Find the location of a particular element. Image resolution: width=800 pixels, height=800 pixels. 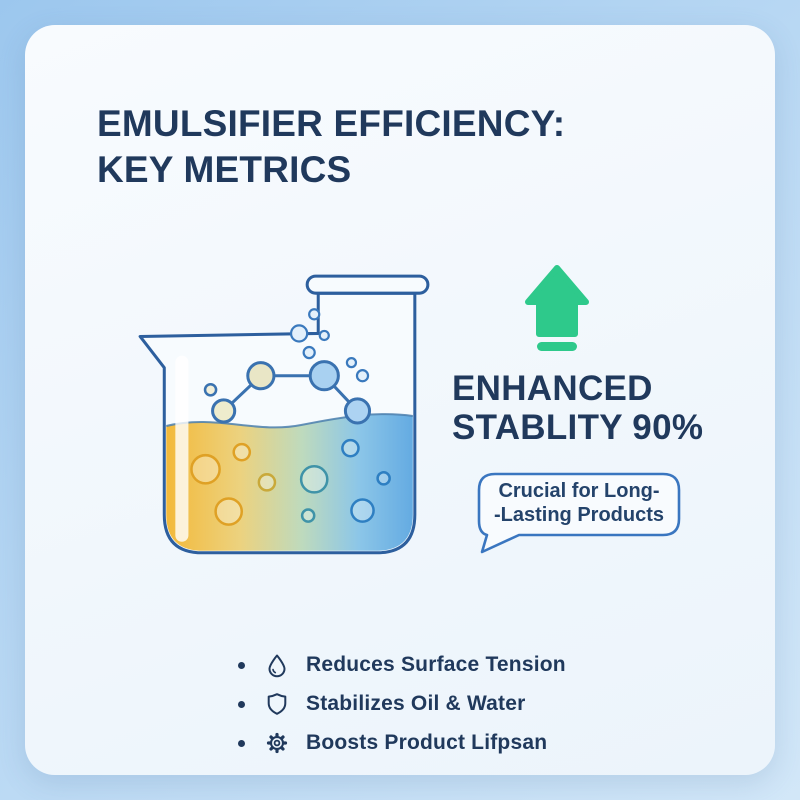

benefit-label: Reduces Surface Tension is located at coordinates (436, 664).